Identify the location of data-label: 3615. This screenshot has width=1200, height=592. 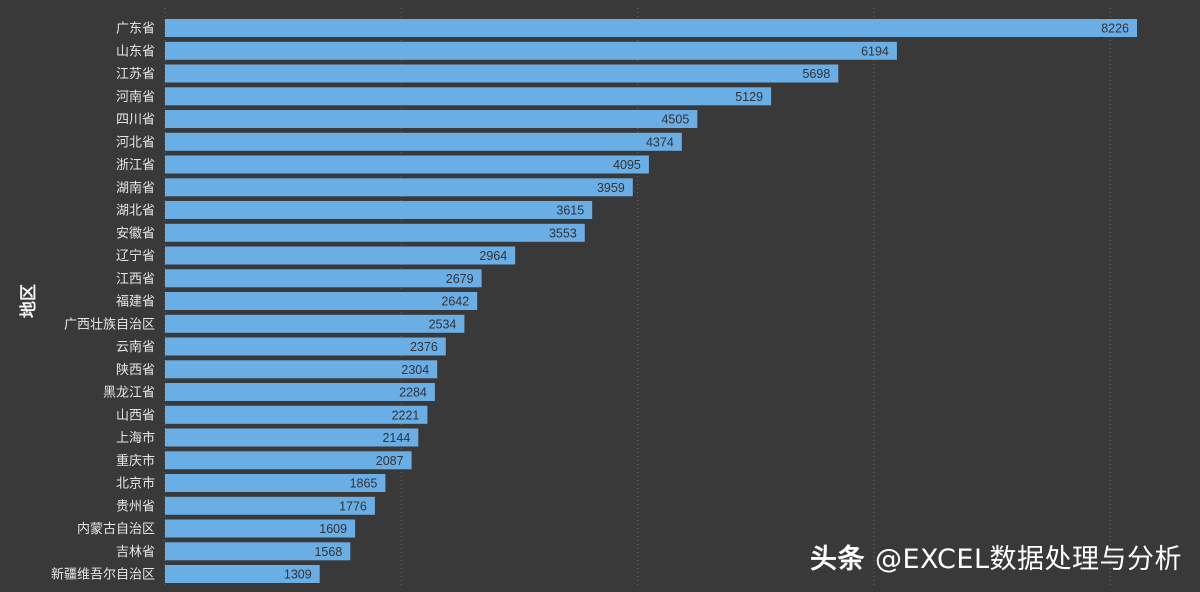
(570, 211).